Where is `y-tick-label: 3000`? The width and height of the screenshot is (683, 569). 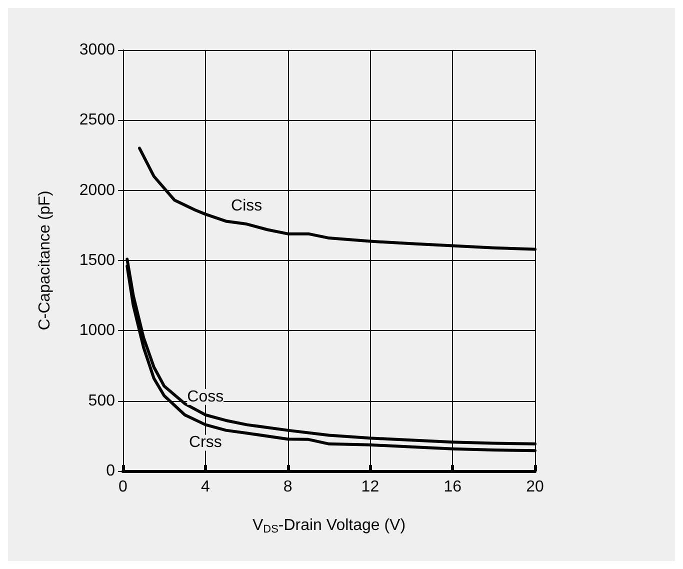 y-tick-label: 3000 is located at coordinates (97, 50).